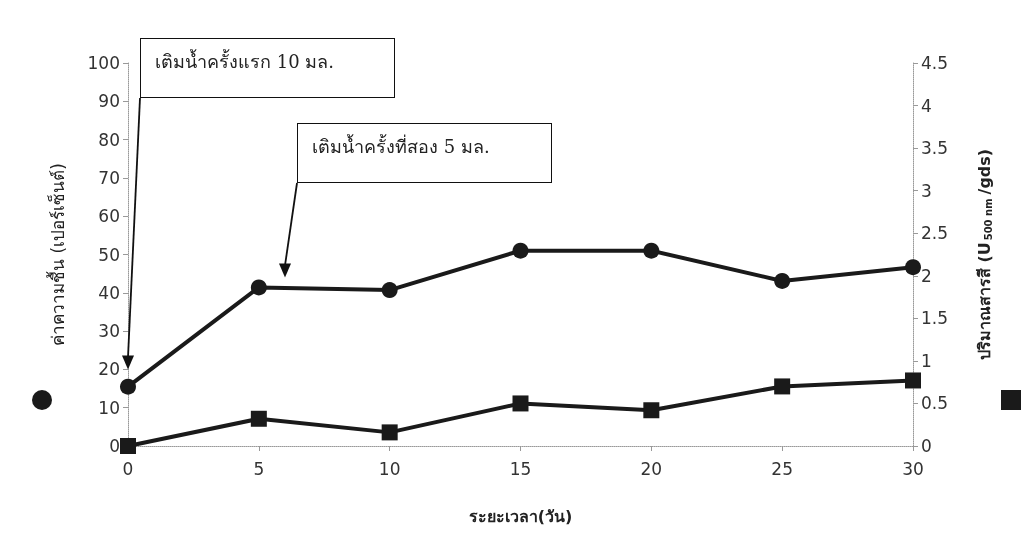 The image size is (1036, 544). Describe the element at coordinates (128, 468) in the screenshot. I see `x-tick-label: 0` at that location.